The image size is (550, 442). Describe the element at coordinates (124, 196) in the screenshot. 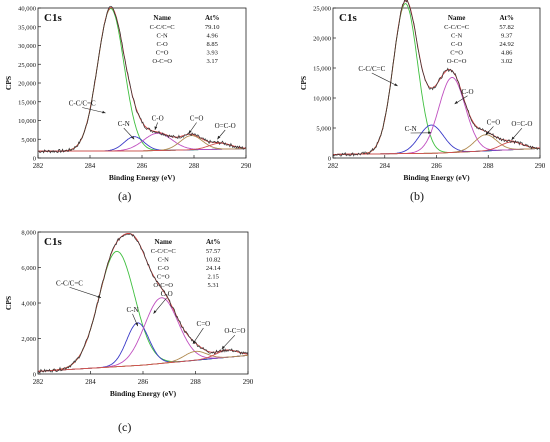

I see `panel-caption-a: (a)` at that location.